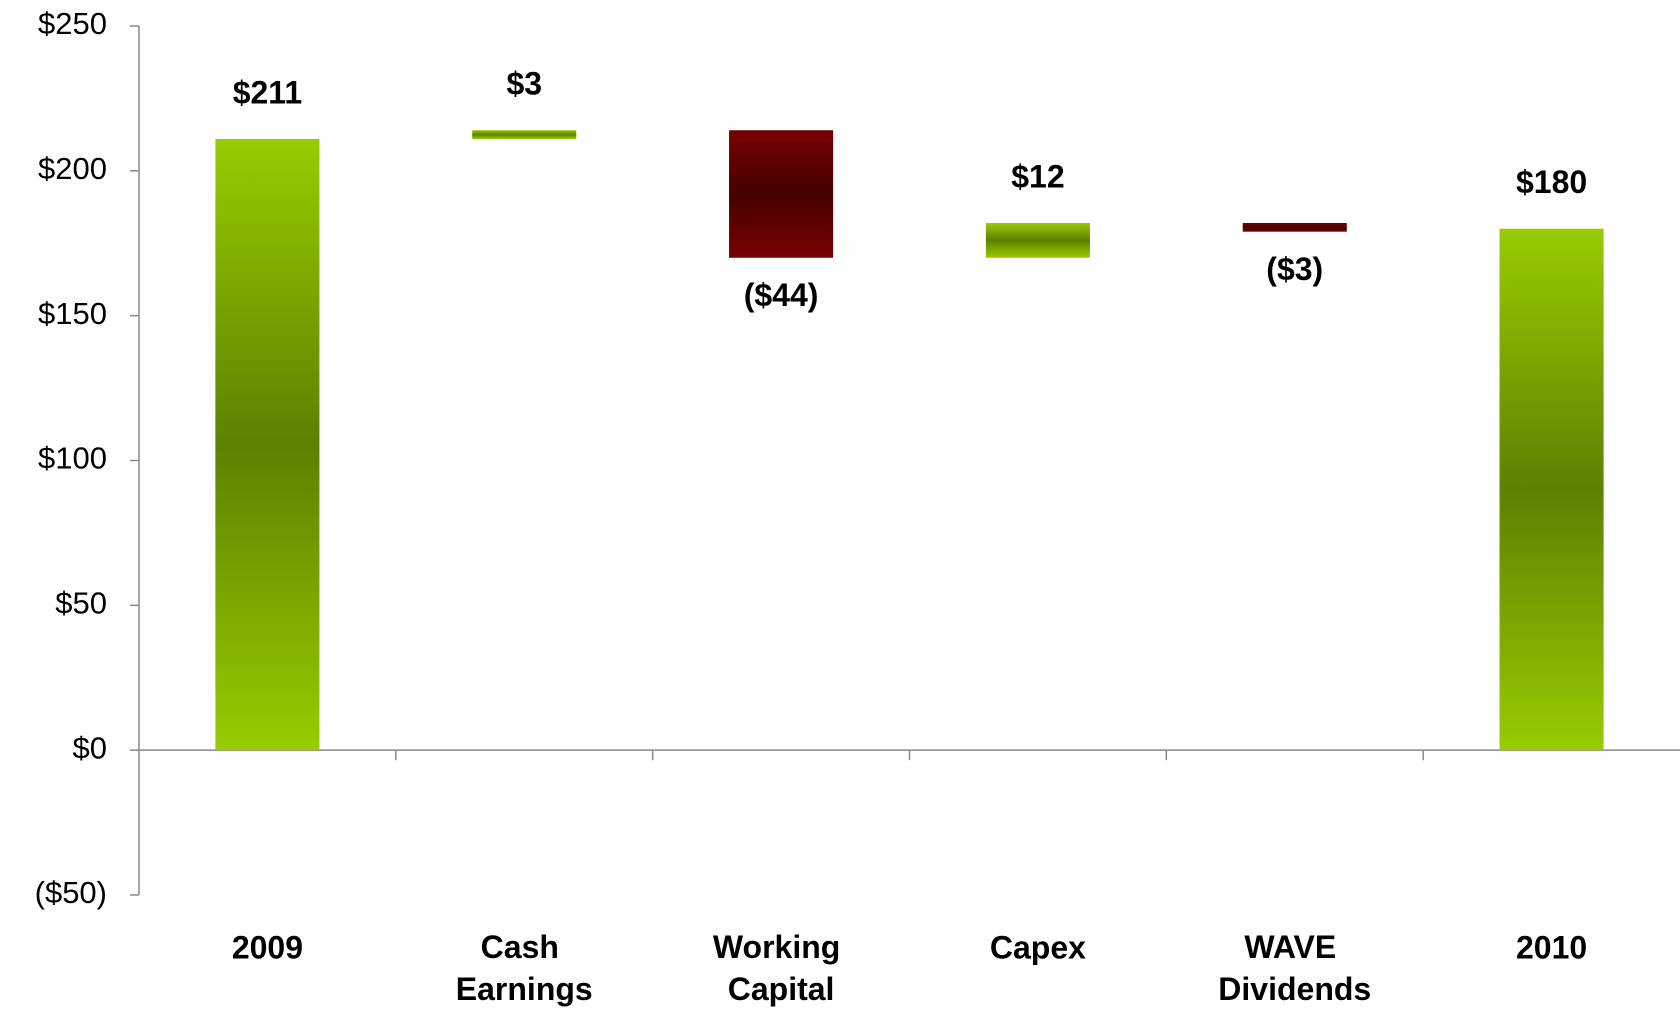 Image resolution: width=1680 pixels, height=1014 pixels. Describe the element at coordinates (72, 23) in the screenshot. I see `y-tick-label: $250` at that location.